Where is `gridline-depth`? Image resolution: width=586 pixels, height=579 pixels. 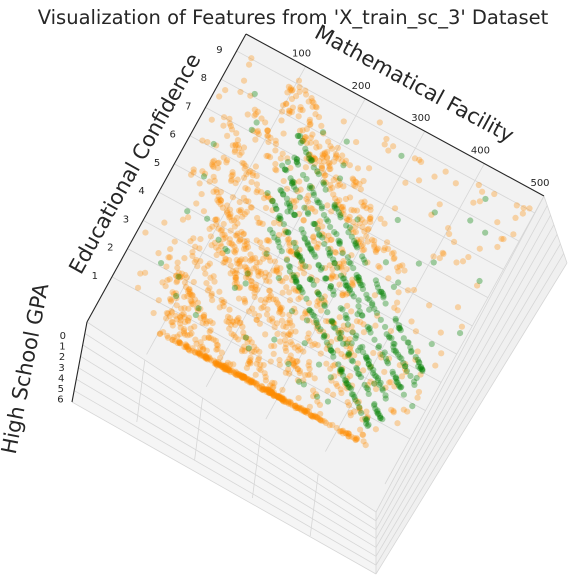
gridline-depth is located at coordinates (198, 429).